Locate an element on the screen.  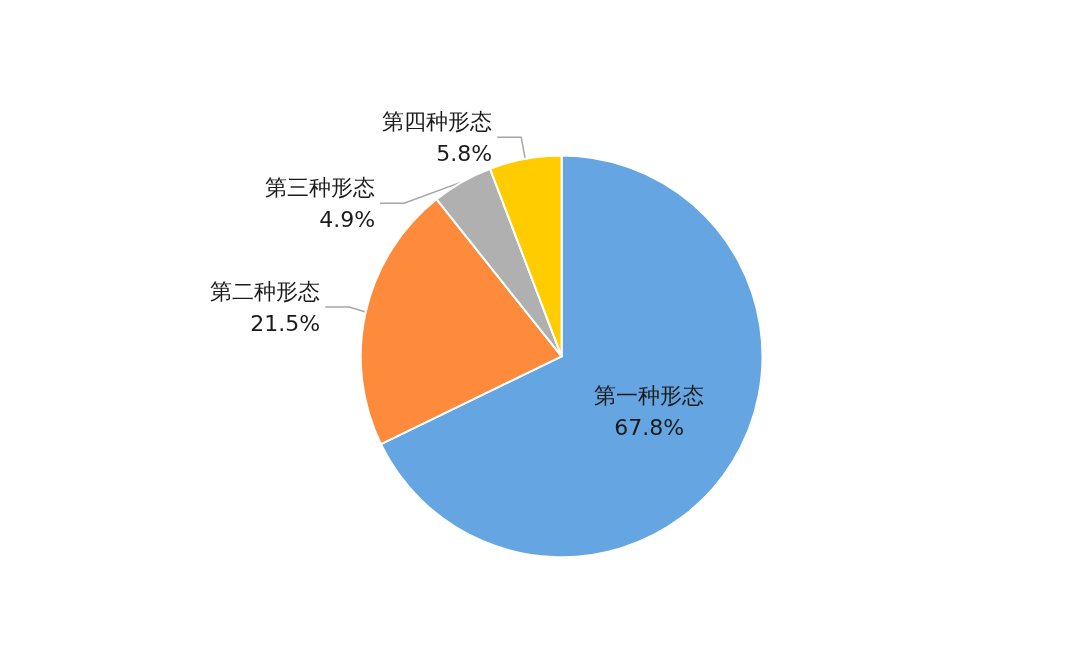
slice-label: 第四种形态 is located at coordinates (437, 121).